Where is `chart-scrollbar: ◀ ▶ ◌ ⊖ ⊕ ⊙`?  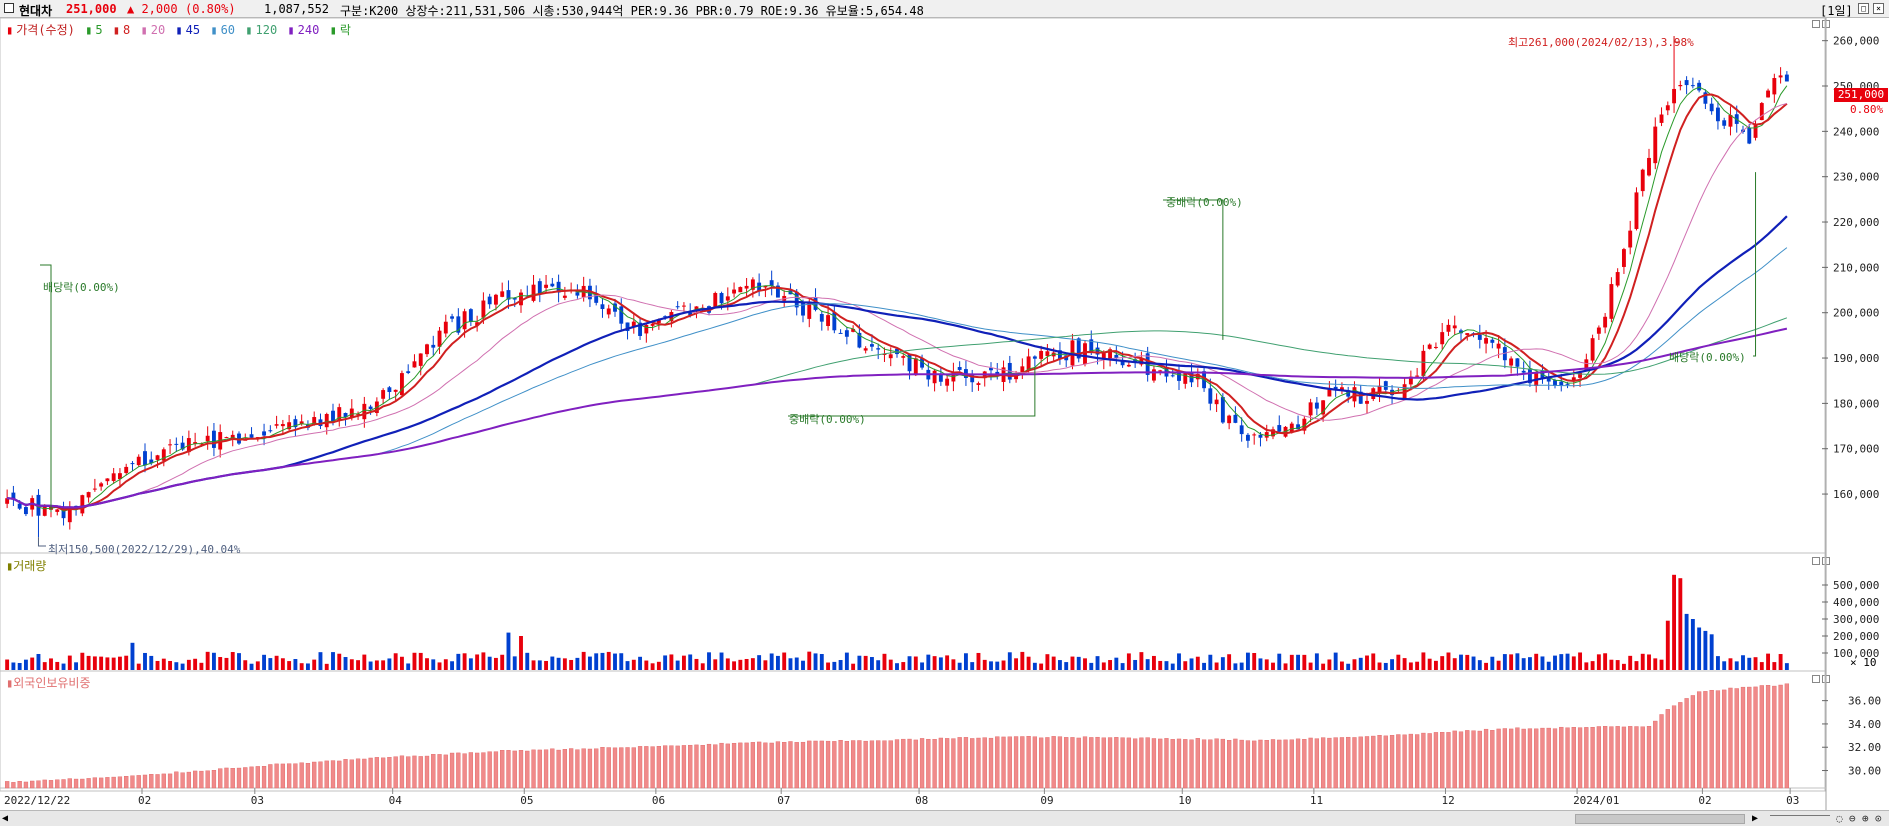
chart-scrollbar: ◀ ▶ ◌ ⊖ ⊕ ⊙ is located at coordinates (944, 818).